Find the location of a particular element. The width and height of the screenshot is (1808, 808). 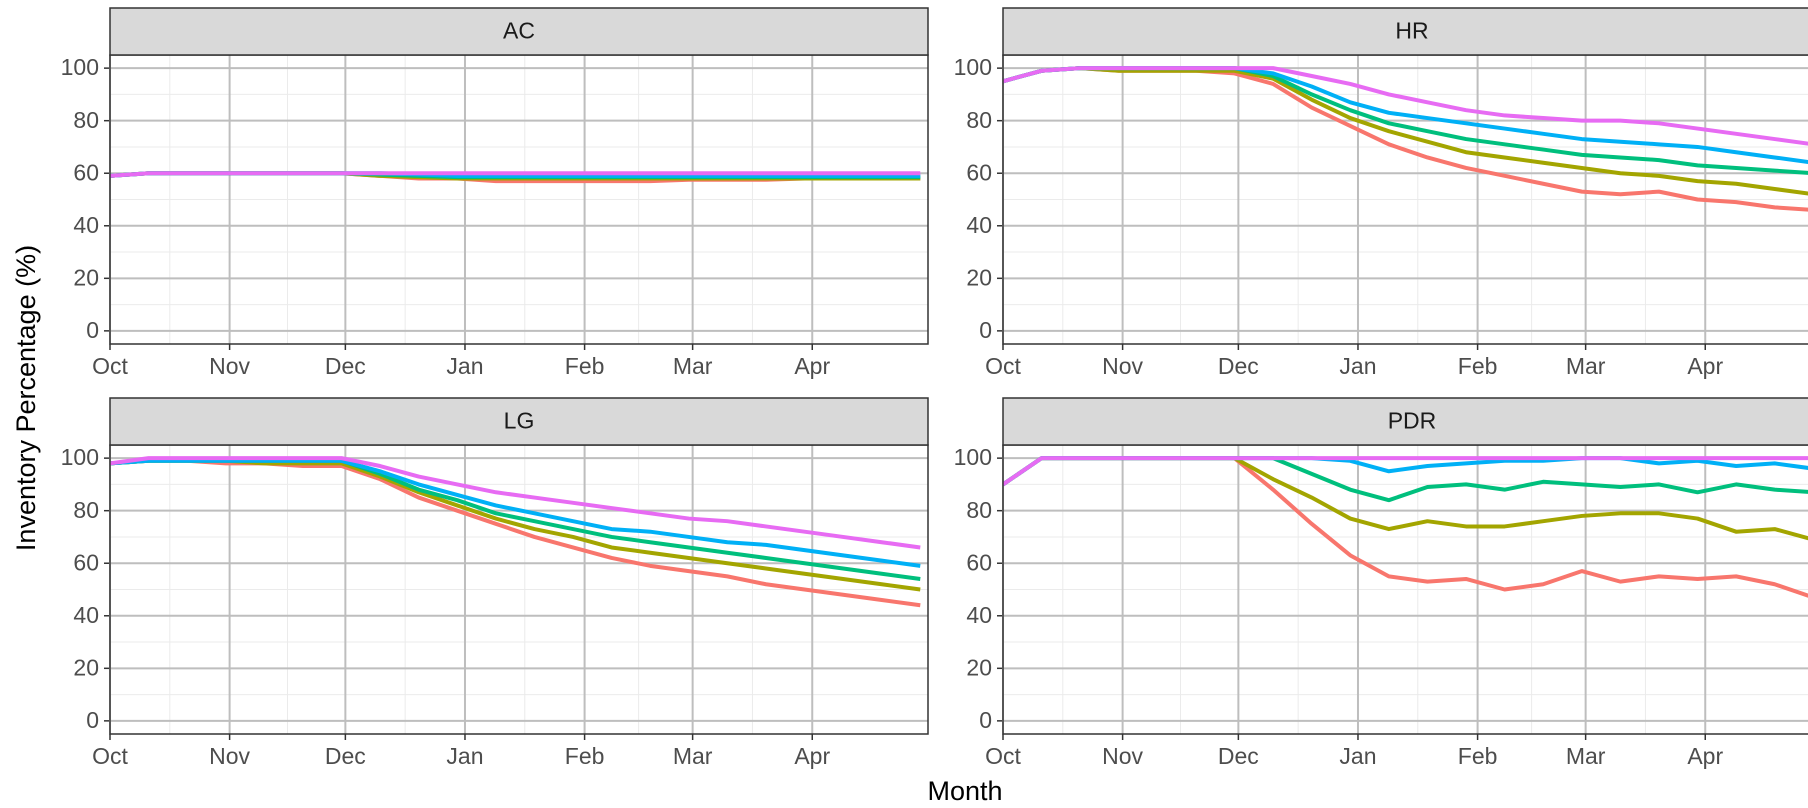

strip-text: PDR is located at coordinates (1412, 421).